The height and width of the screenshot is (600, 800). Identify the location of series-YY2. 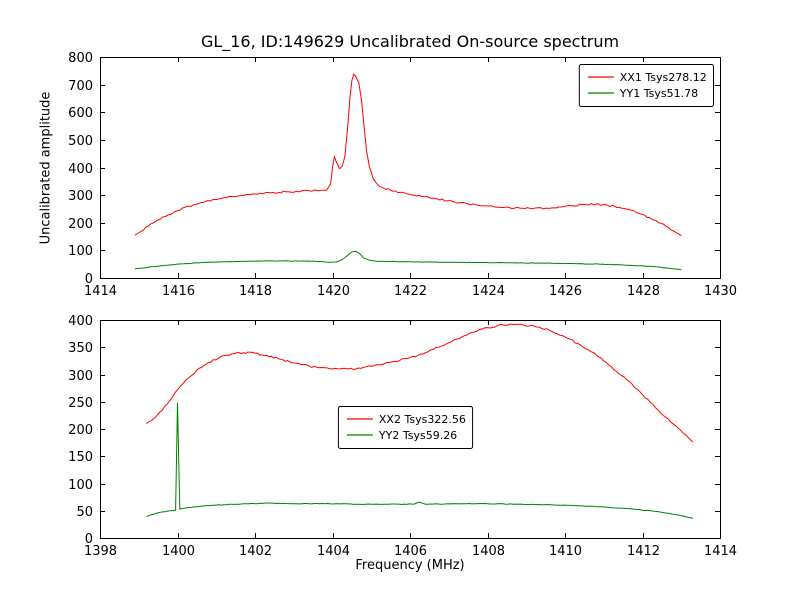
(420, 460).